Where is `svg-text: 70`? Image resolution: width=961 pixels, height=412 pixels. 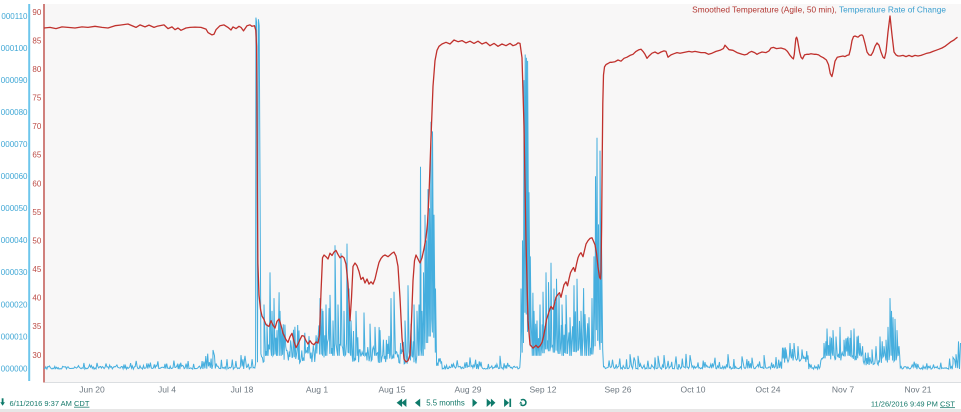 svg-text: 70 is located at coordinates (36, 126).